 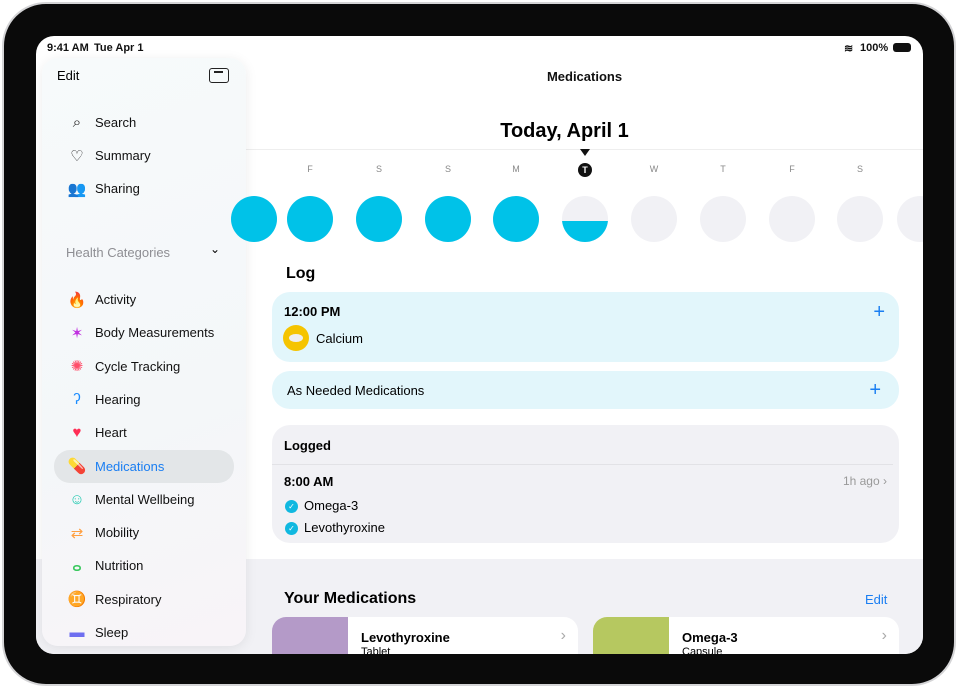 I want to click on sidebar-item-label: Mobility, so click(x=117, y=533).